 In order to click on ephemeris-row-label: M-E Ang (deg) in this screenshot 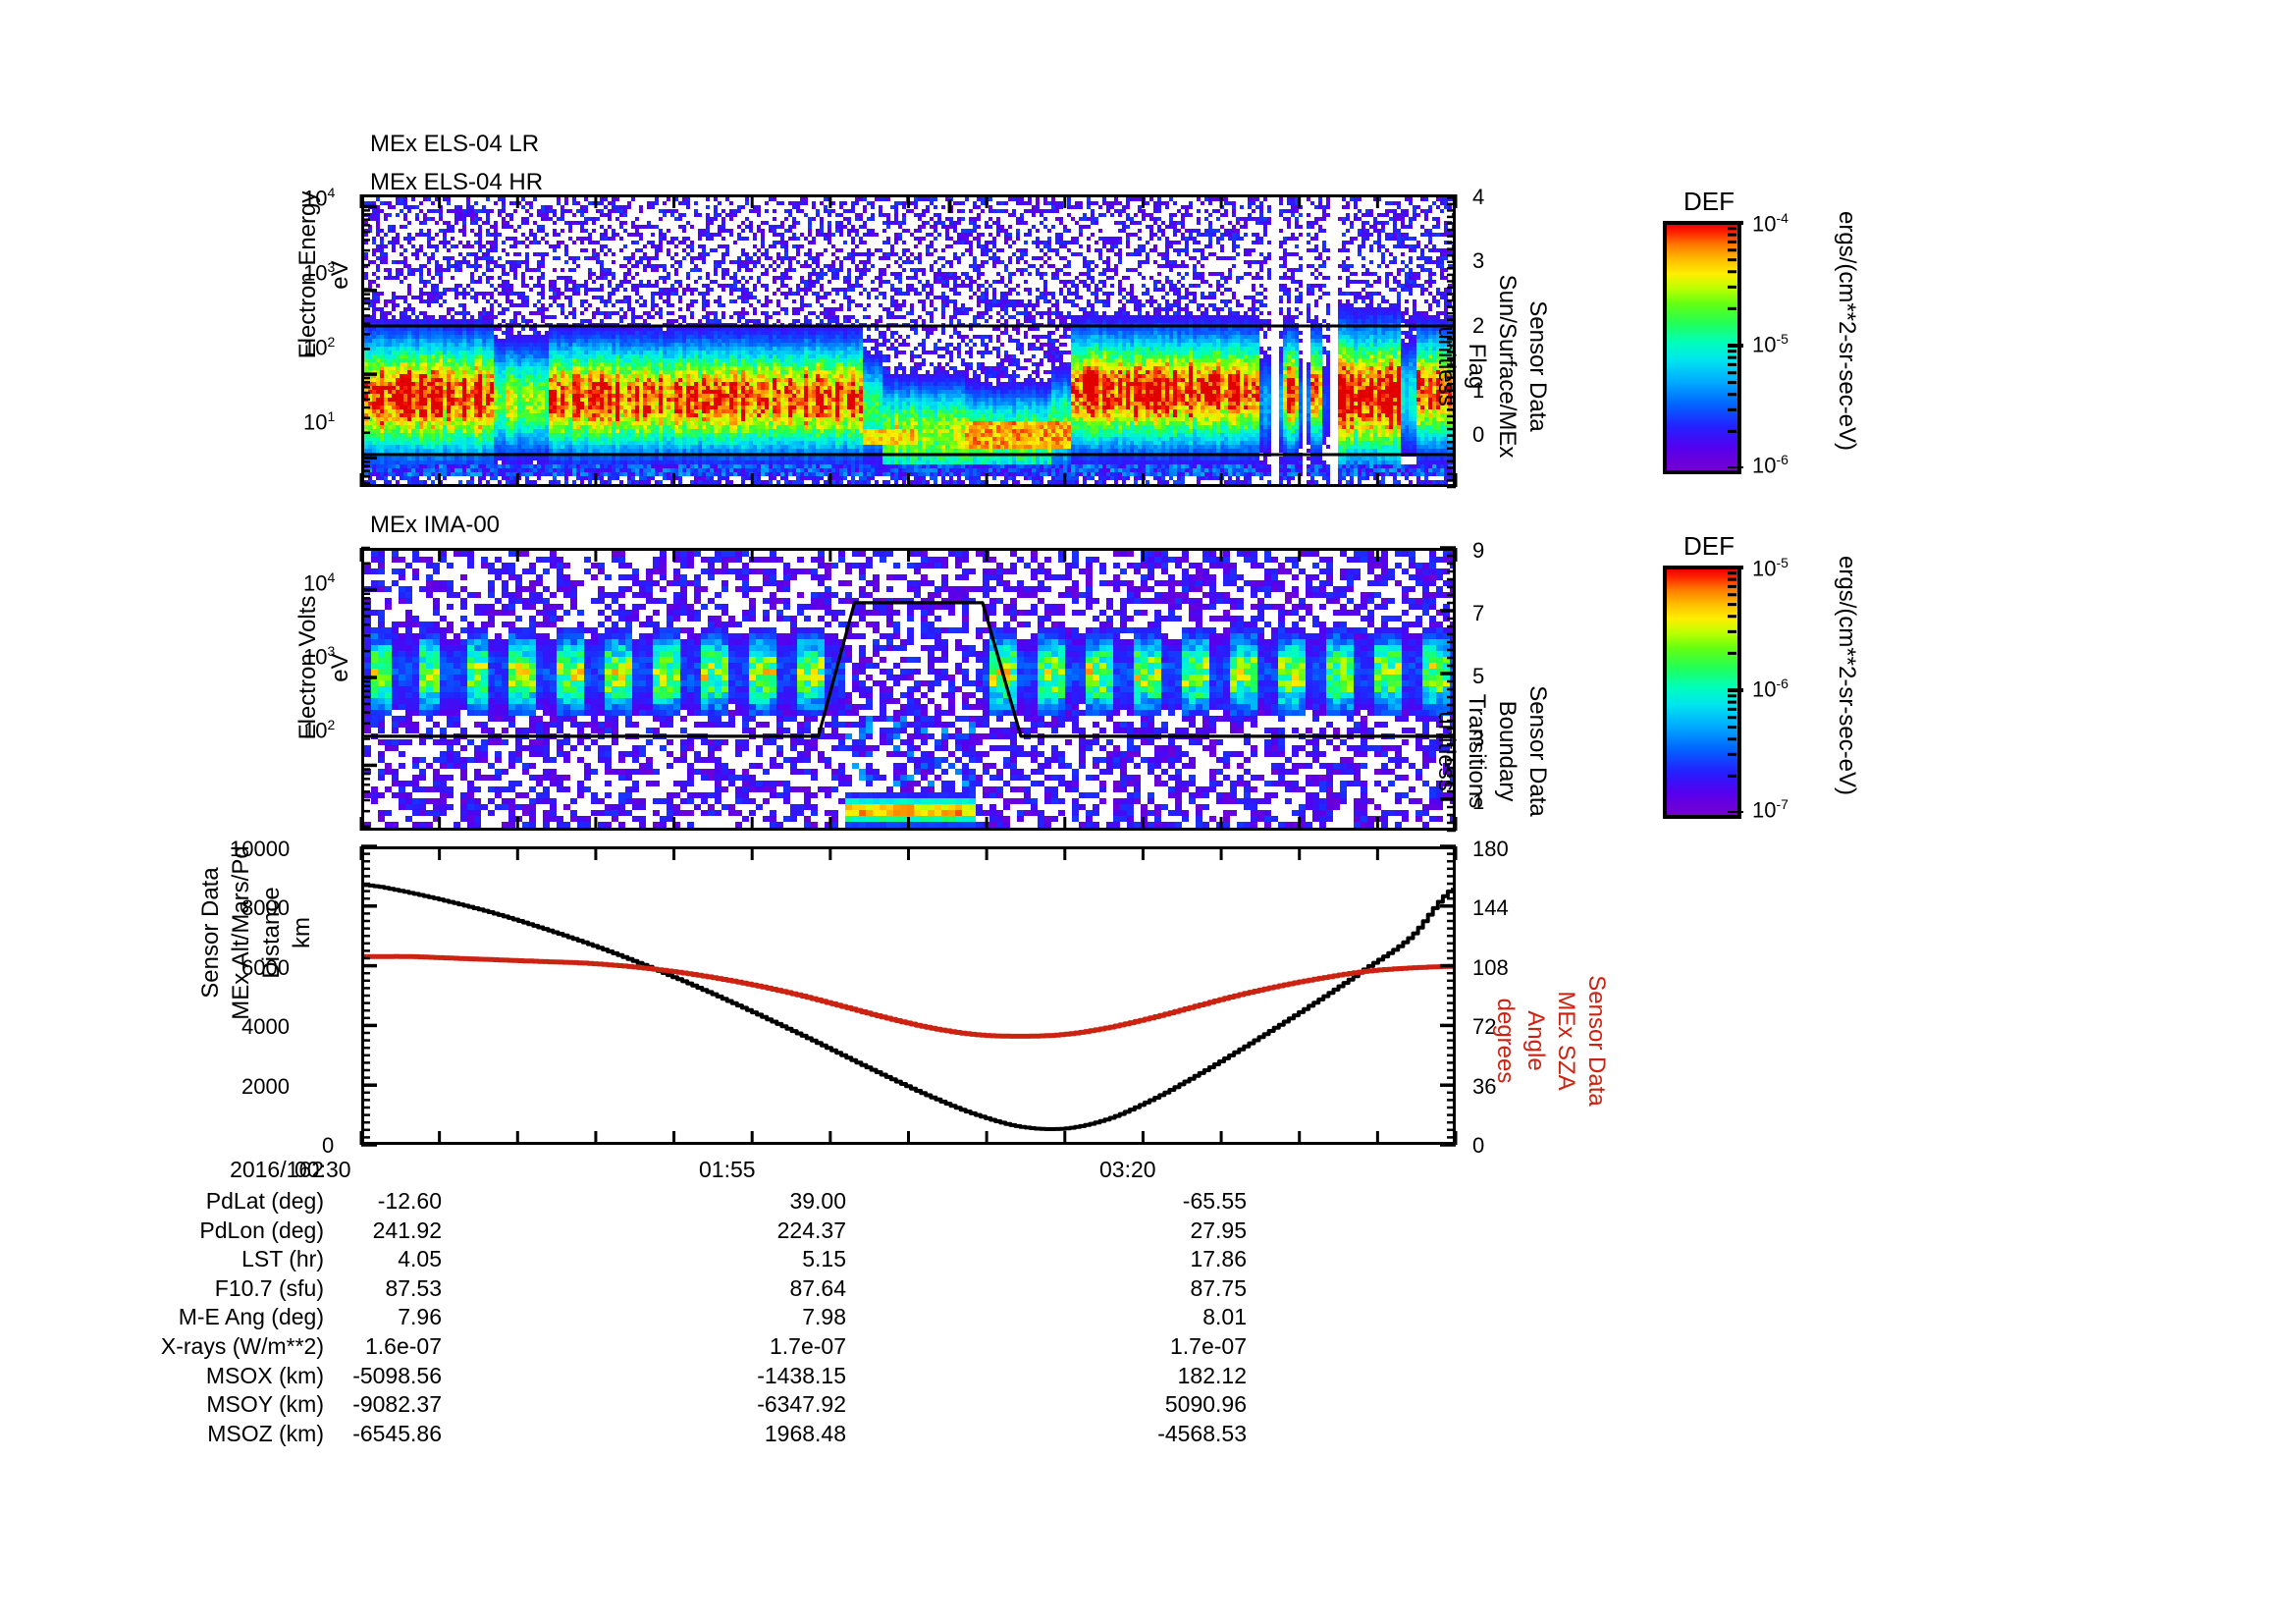, I will do `click(251, 1317)`.